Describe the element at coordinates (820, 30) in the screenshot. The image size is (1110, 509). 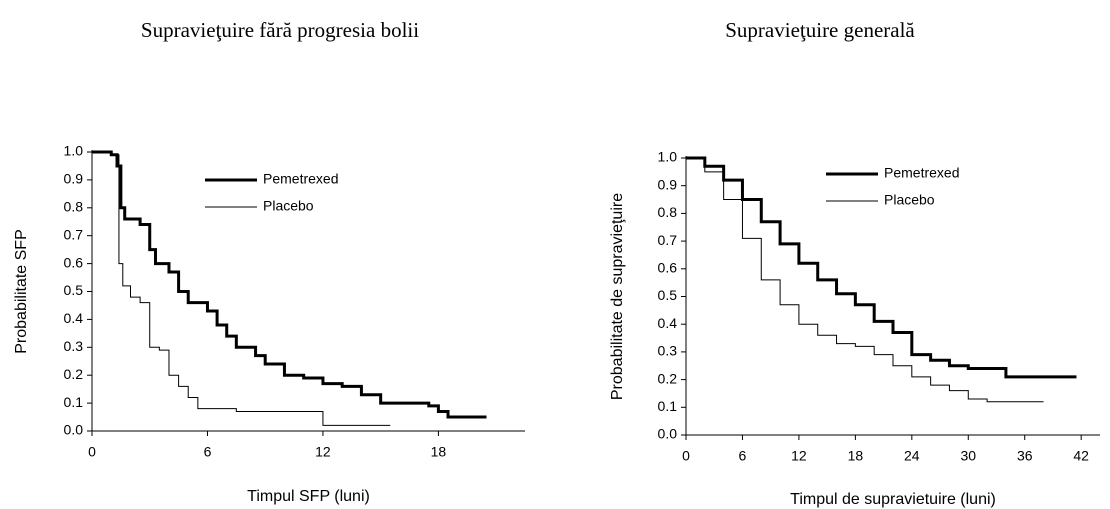
I see `chart-title: Supravieţuire generală` at that location.